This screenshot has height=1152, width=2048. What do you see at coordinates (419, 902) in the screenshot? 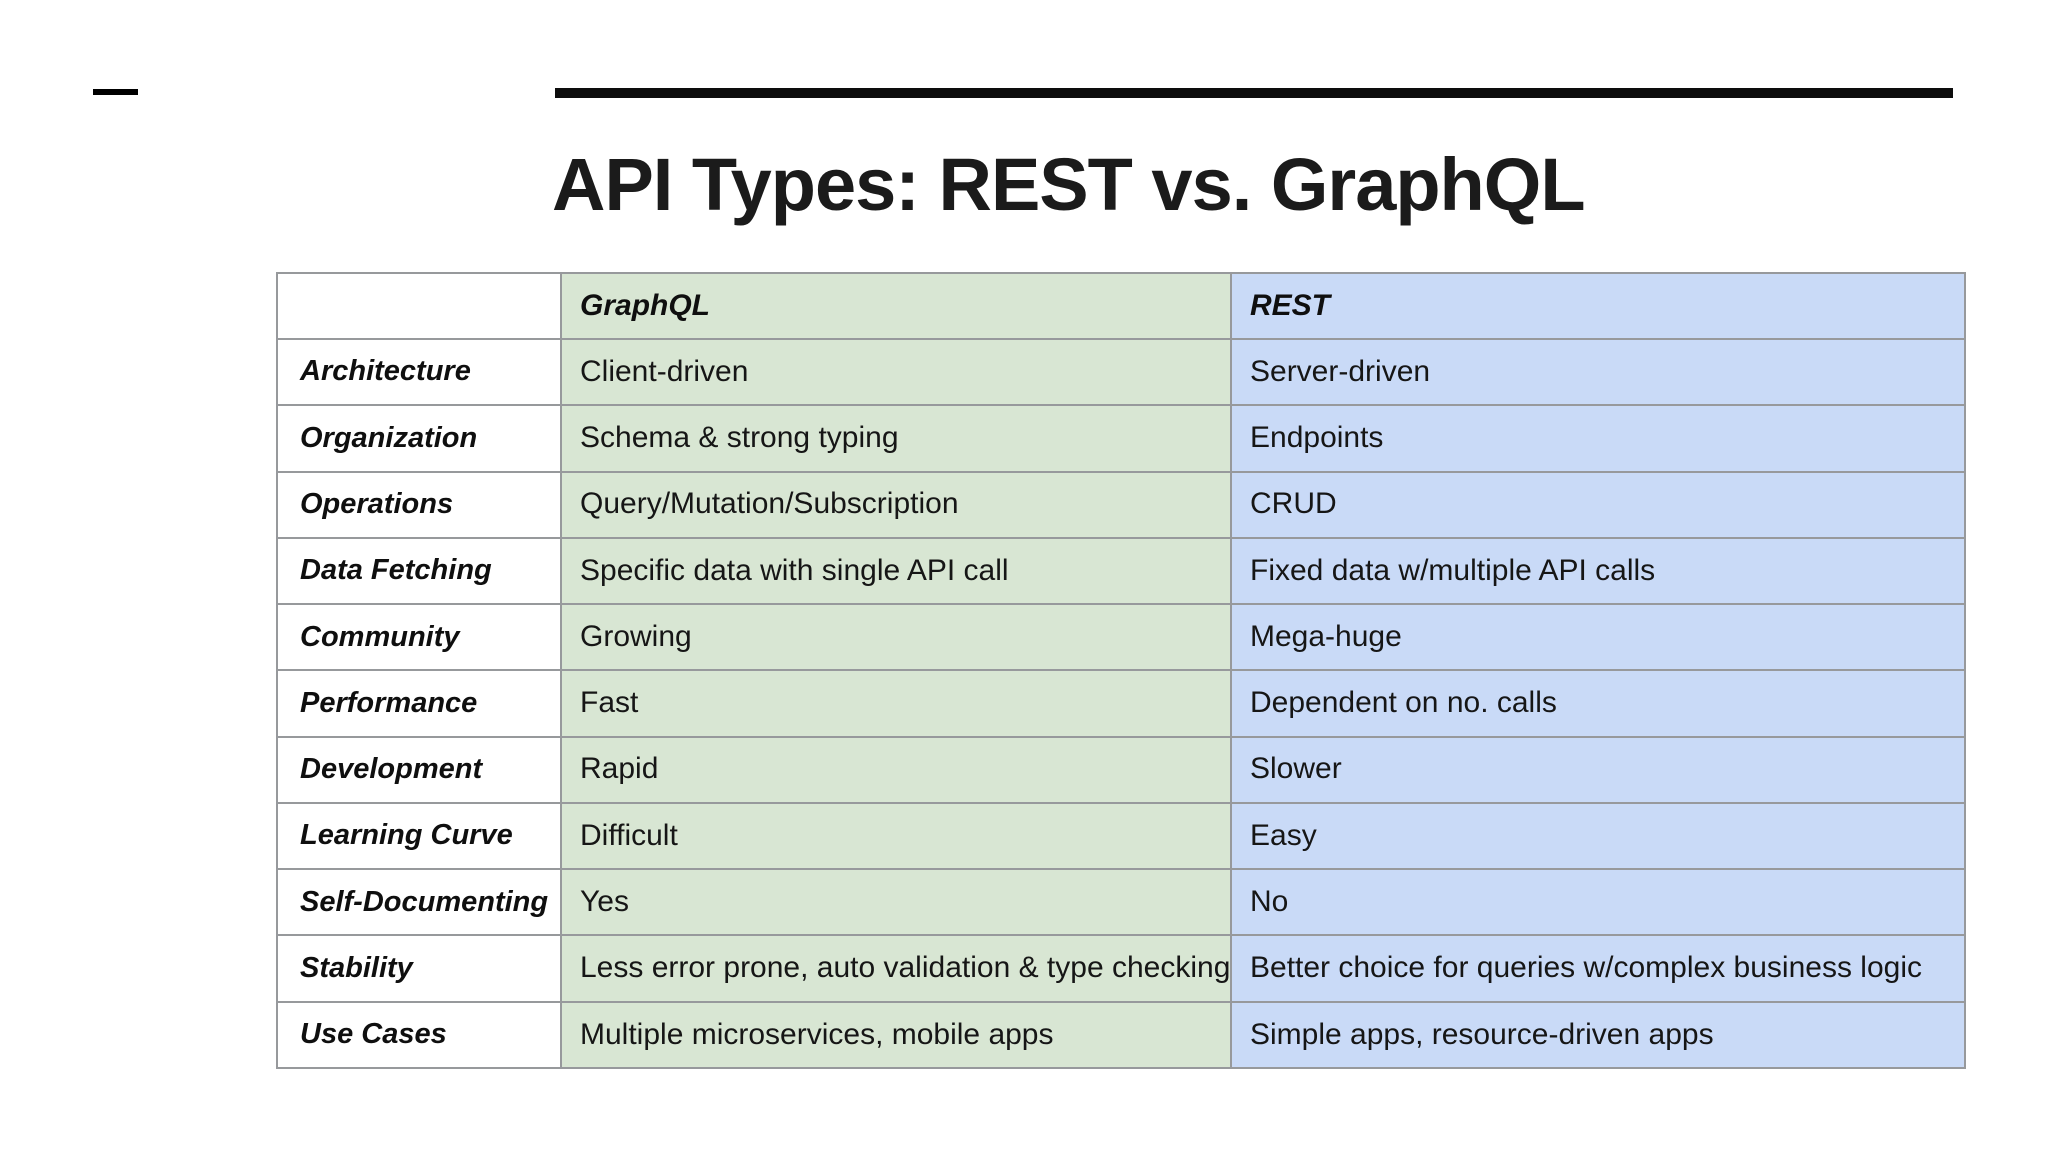
I see `row-label: Self-Documenting` at bounding box center [419, 902].